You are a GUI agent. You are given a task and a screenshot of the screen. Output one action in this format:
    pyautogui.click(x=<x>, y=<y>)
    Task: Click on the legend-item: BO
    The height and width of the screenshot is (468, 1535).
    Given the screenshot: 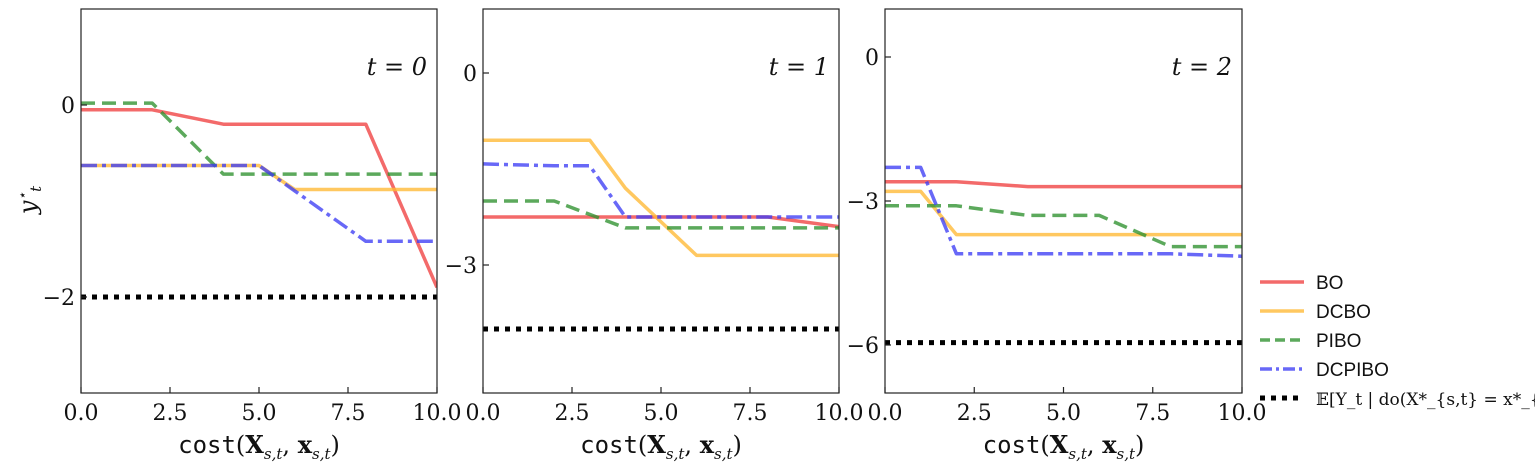 What is the action you would take?
    pyautogui.click(x=1301, y=283)
    